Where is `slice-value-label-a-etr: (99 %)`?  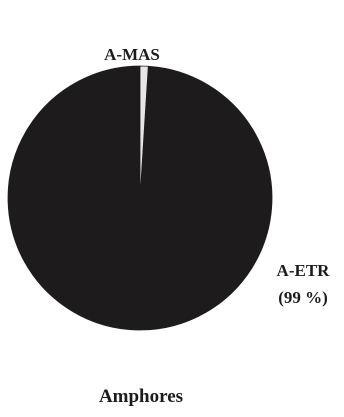 slice-value-label-a-etr: (99 %) is located at coordinates (303, 297).